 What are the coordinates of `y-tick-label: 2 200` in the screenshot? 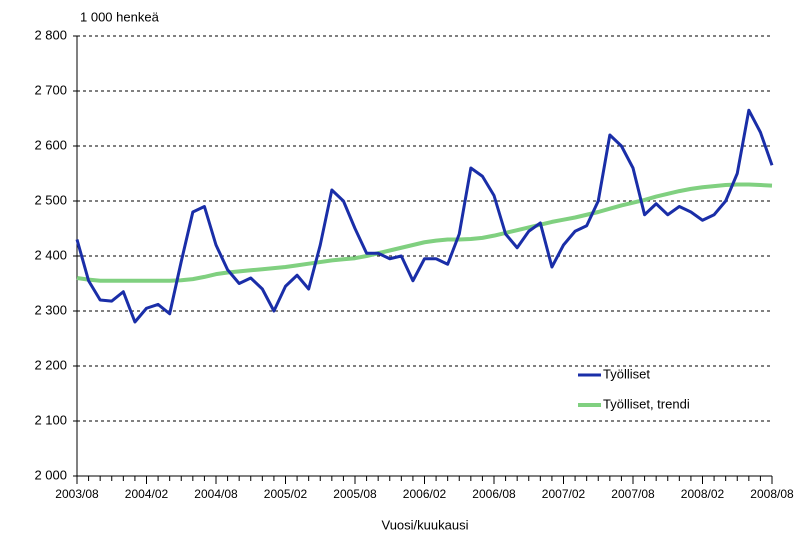 It's located at (50, 364).